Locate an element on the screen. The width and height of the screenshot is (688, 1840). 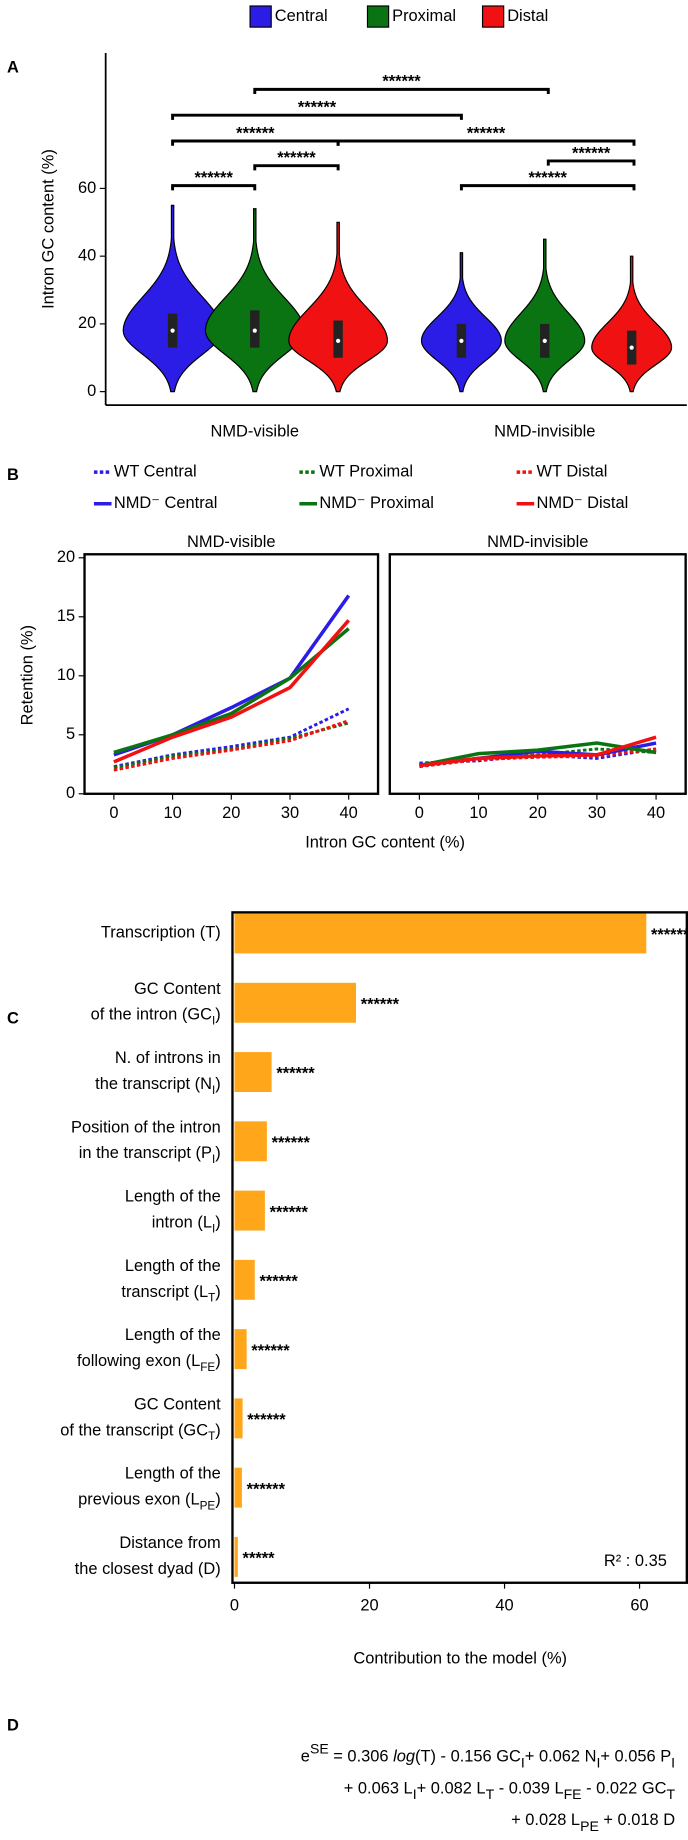
legend-label: NMD⁻ Distal is located at coordinates (583, 503).